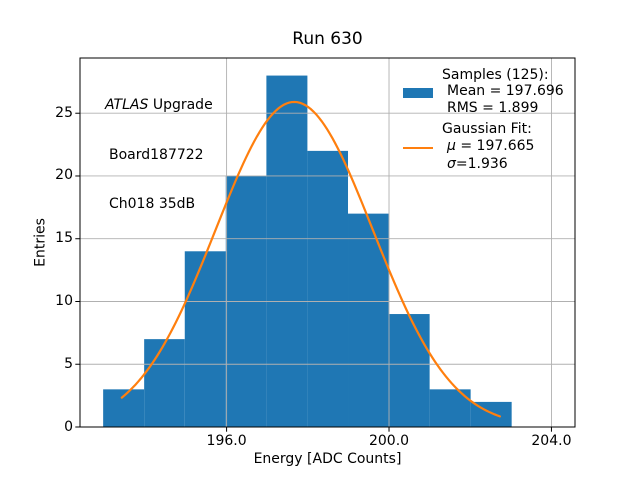 The image size is (640, 480). I want to click on y-tick-label: 15, so click(64, 238).